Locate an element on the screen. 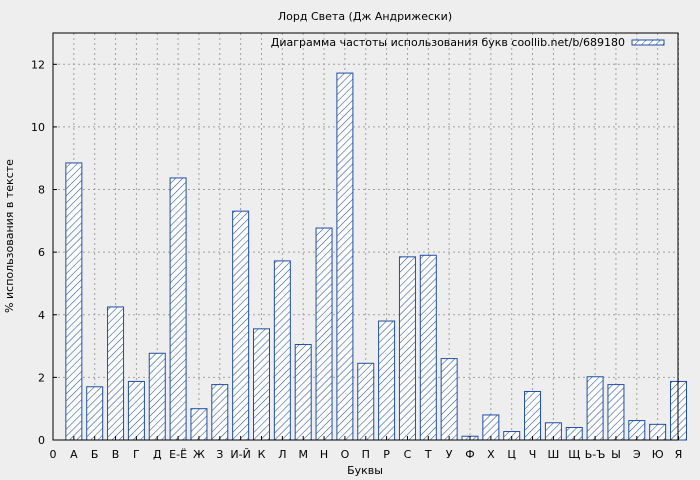  x-tick-label: Ь-Ъ is located at coordinates (595, 454).